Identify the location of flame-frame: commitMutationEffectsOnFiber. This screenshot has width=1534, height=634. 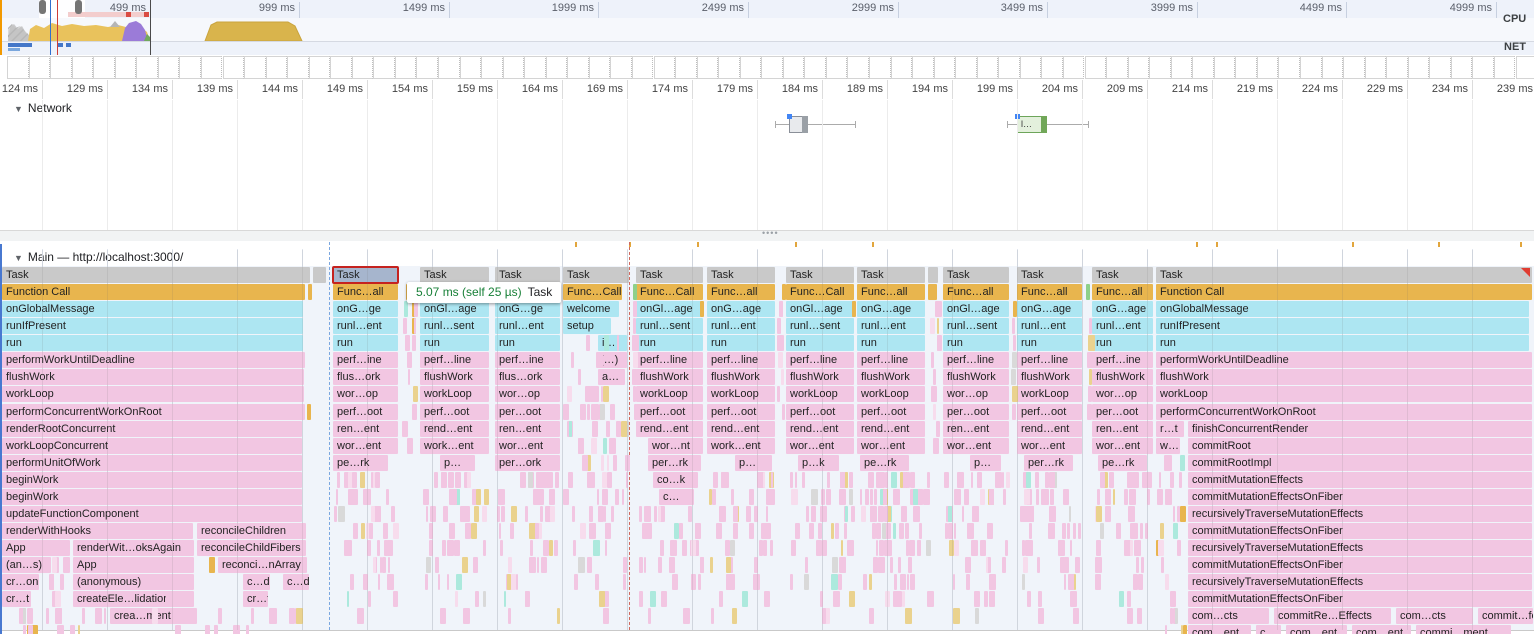
(1360, 531).